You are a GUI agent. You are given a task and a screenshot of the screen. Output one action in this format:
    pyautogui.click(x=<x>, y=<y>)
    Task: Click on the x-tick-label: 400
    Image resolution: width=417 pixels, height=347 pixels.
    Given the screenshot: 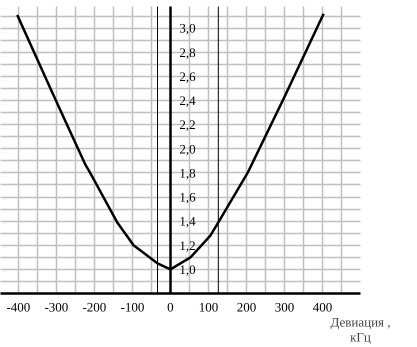 What is the action you would take?
    pyautogui.click(x=322, y=307)
    